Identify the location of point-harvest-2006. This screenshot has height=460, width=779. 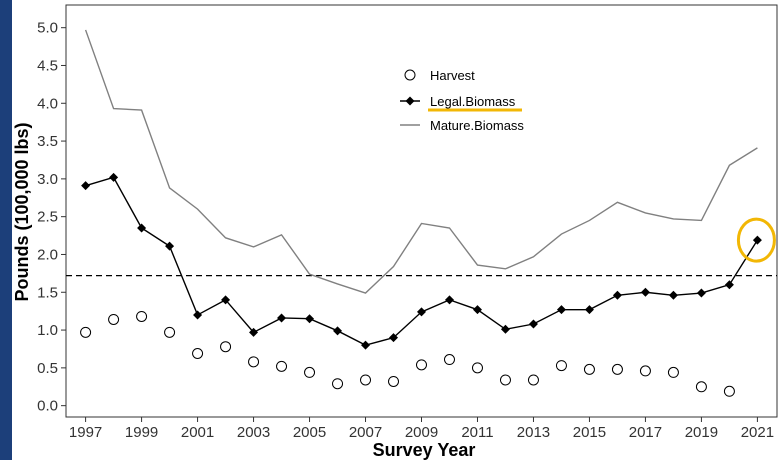
(338, 384).